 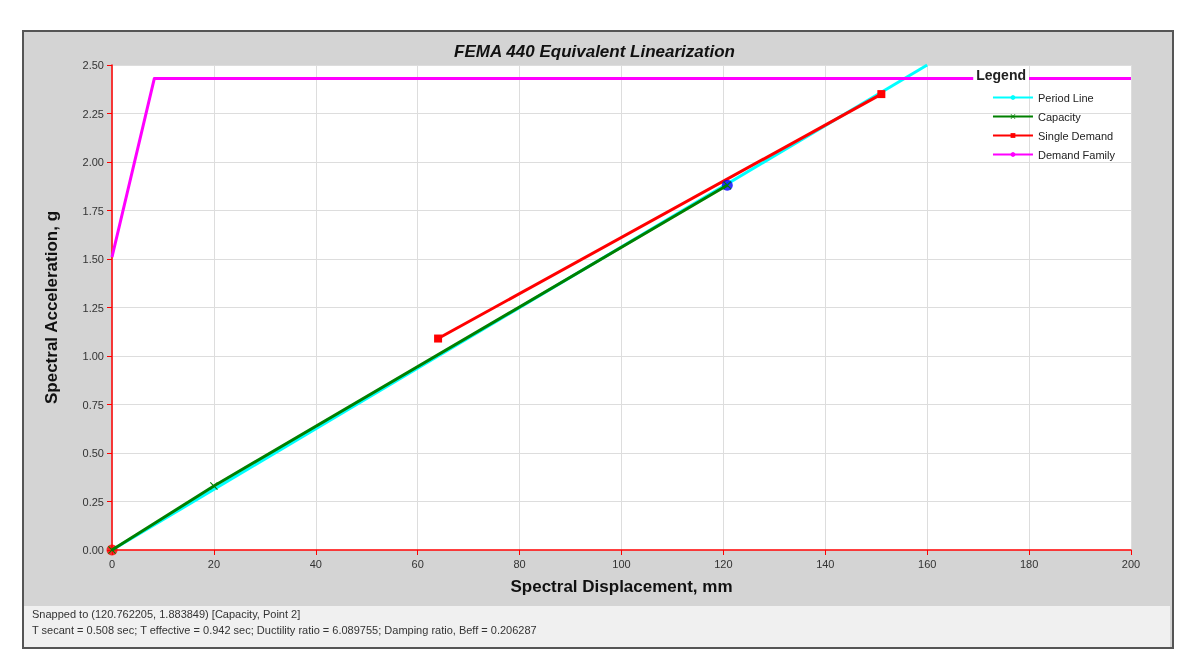 What do you see at coordinates (93, 501) in the screenshot?
I see `y-tick-label: 0.25` at bounding box center [93, 501].